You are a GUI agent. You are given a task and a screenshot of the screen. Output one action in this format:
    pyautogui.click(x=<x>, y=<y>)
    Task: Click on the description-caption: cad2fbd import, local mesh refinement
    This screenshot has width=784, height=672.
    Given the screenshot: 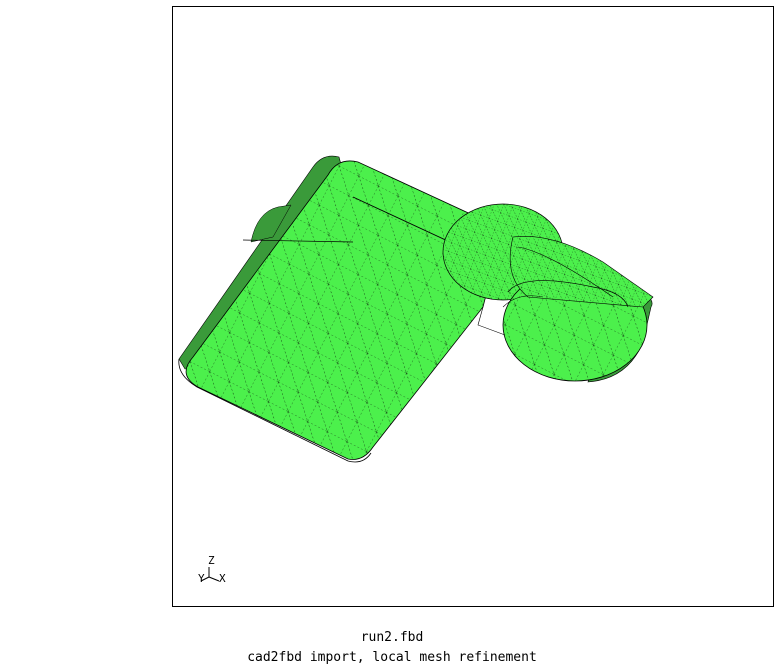 What is the action you would take?
    pyautogui.click(x=392, y=657)
    